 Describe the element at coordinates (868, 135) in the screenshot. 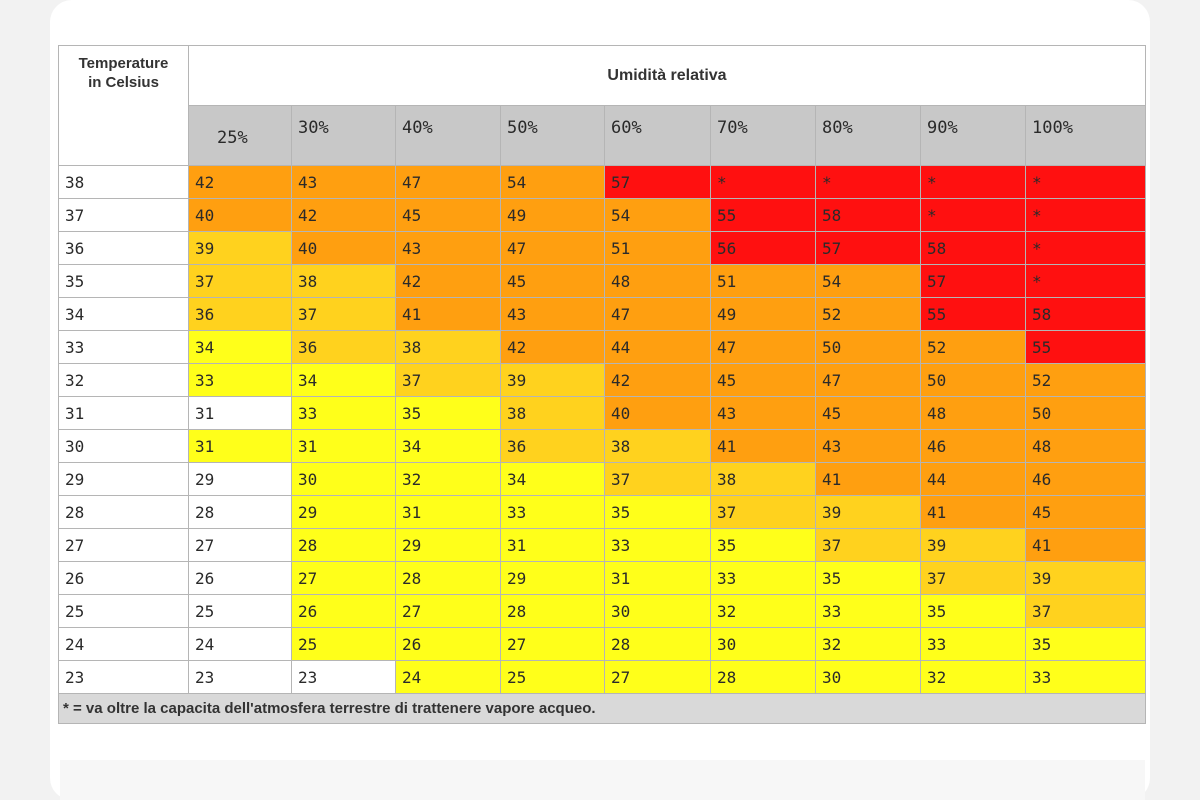

I see `humidity-column-header: 80%` at that location.